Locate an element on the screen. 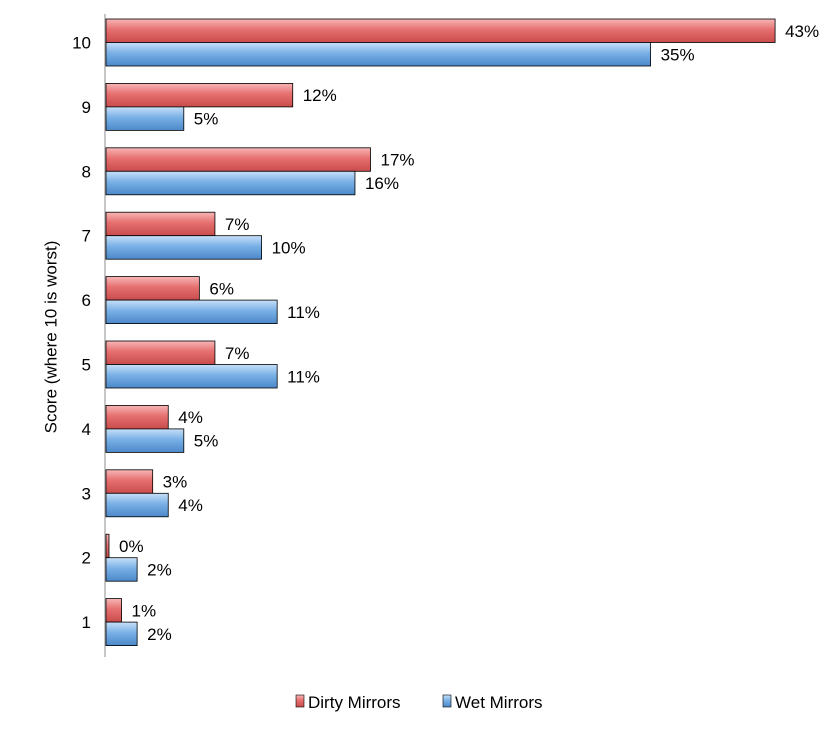  data-label: 10% is located at coordinates (289, 247).